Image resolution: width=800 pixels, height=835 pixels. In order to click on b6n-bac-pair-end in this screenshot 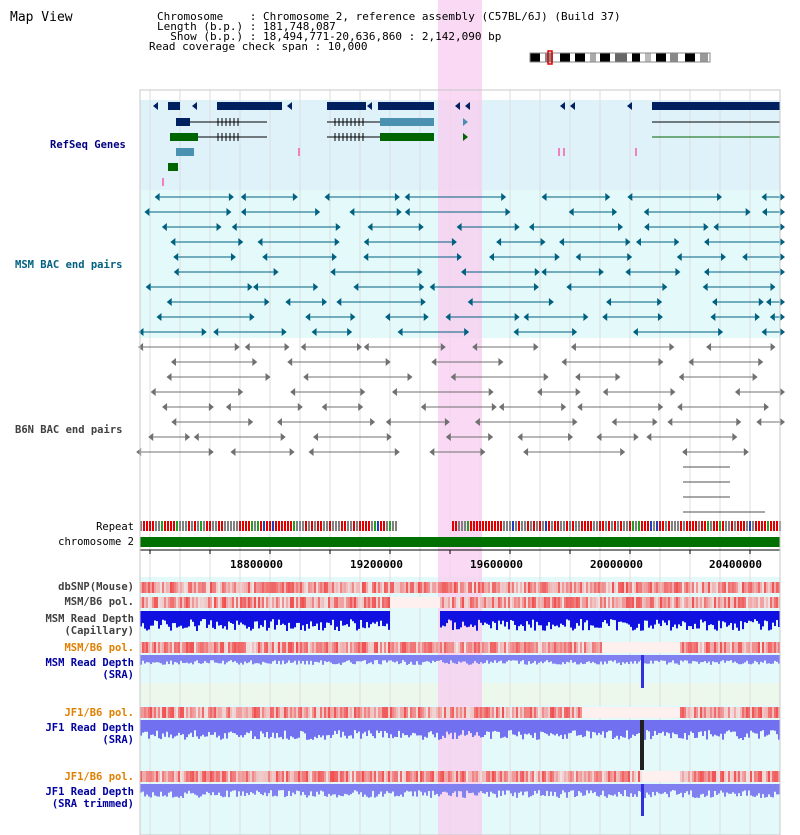, I will do `click(739, 422)`.